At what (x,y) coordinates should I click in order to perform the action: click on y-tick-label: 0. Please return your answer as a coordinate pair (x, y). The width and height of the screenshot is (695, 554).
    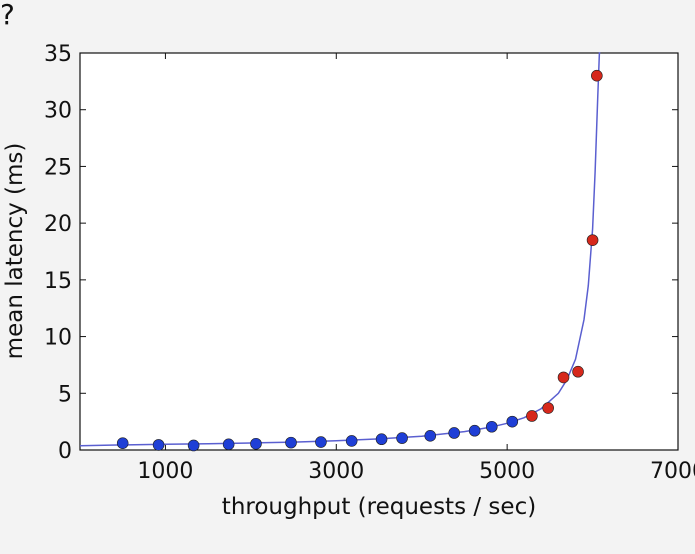
    Looking at the image, I should click on (65, 451).